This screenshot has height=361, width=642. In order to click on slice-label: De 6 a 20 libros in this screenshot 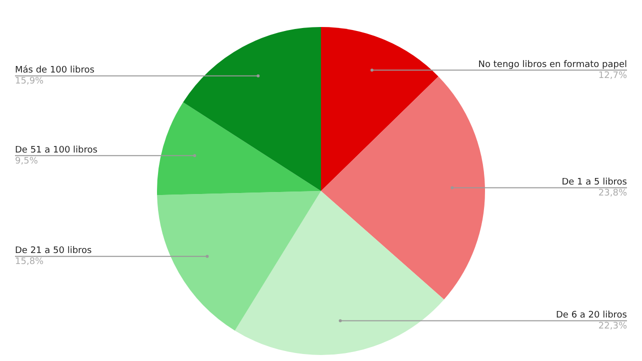, I will do `click(592, 315)`.